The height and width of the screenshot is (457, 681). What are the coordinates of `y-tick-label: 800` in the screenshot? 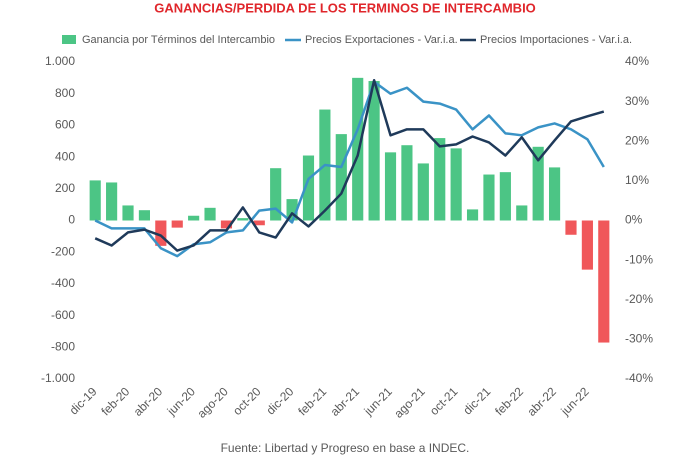 It's located at (65, 93).